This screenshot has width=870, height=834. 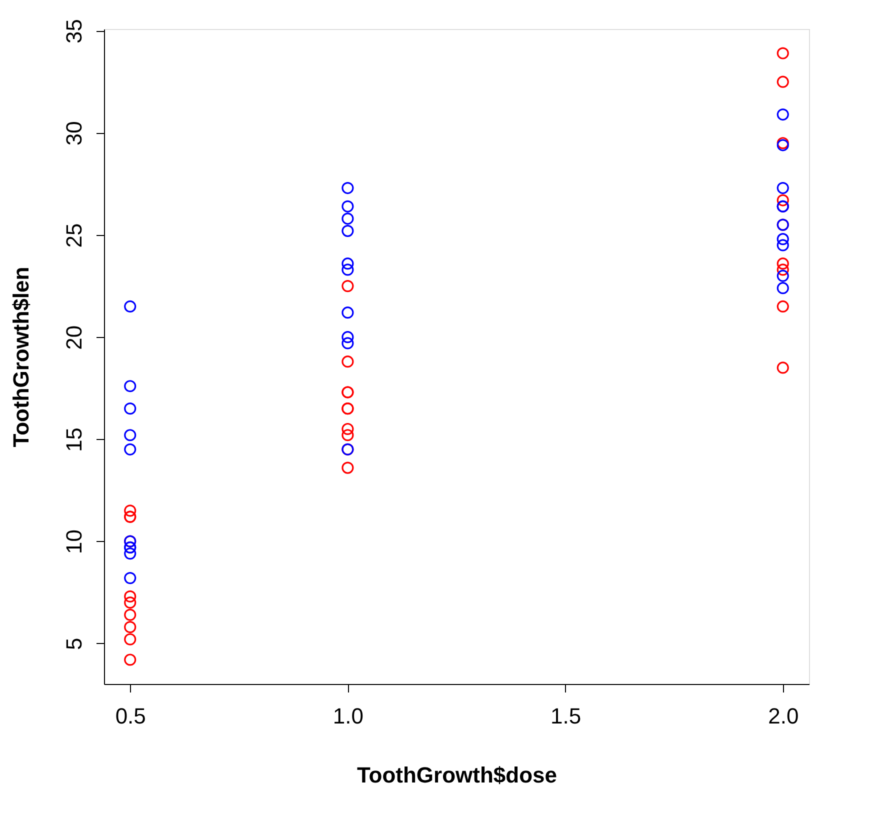 What do you see at coordinates (348, 716) in the screenshot?
I see `x-tick-label: 1.0` at bounding box center [348, 716].